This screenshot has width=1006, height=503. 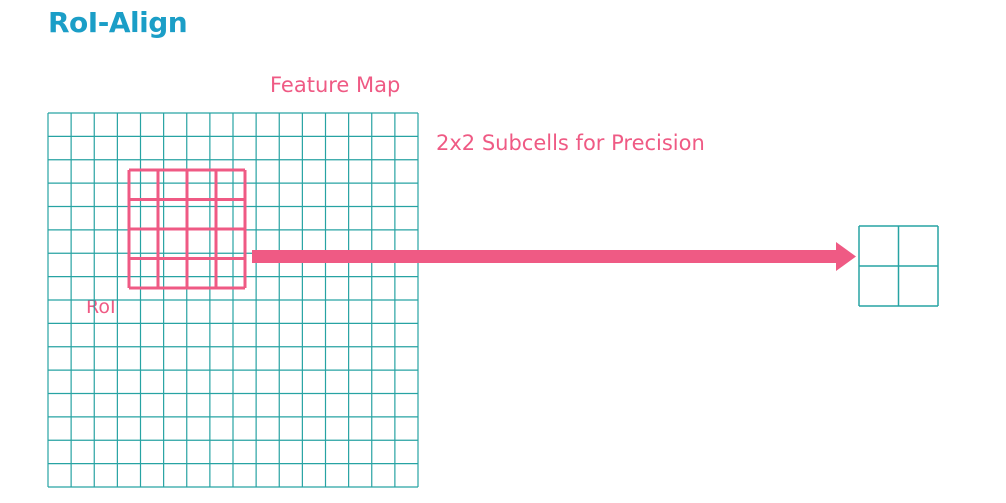 I want to click on slide-title: RoI-Align, so click(x=118, y=22).